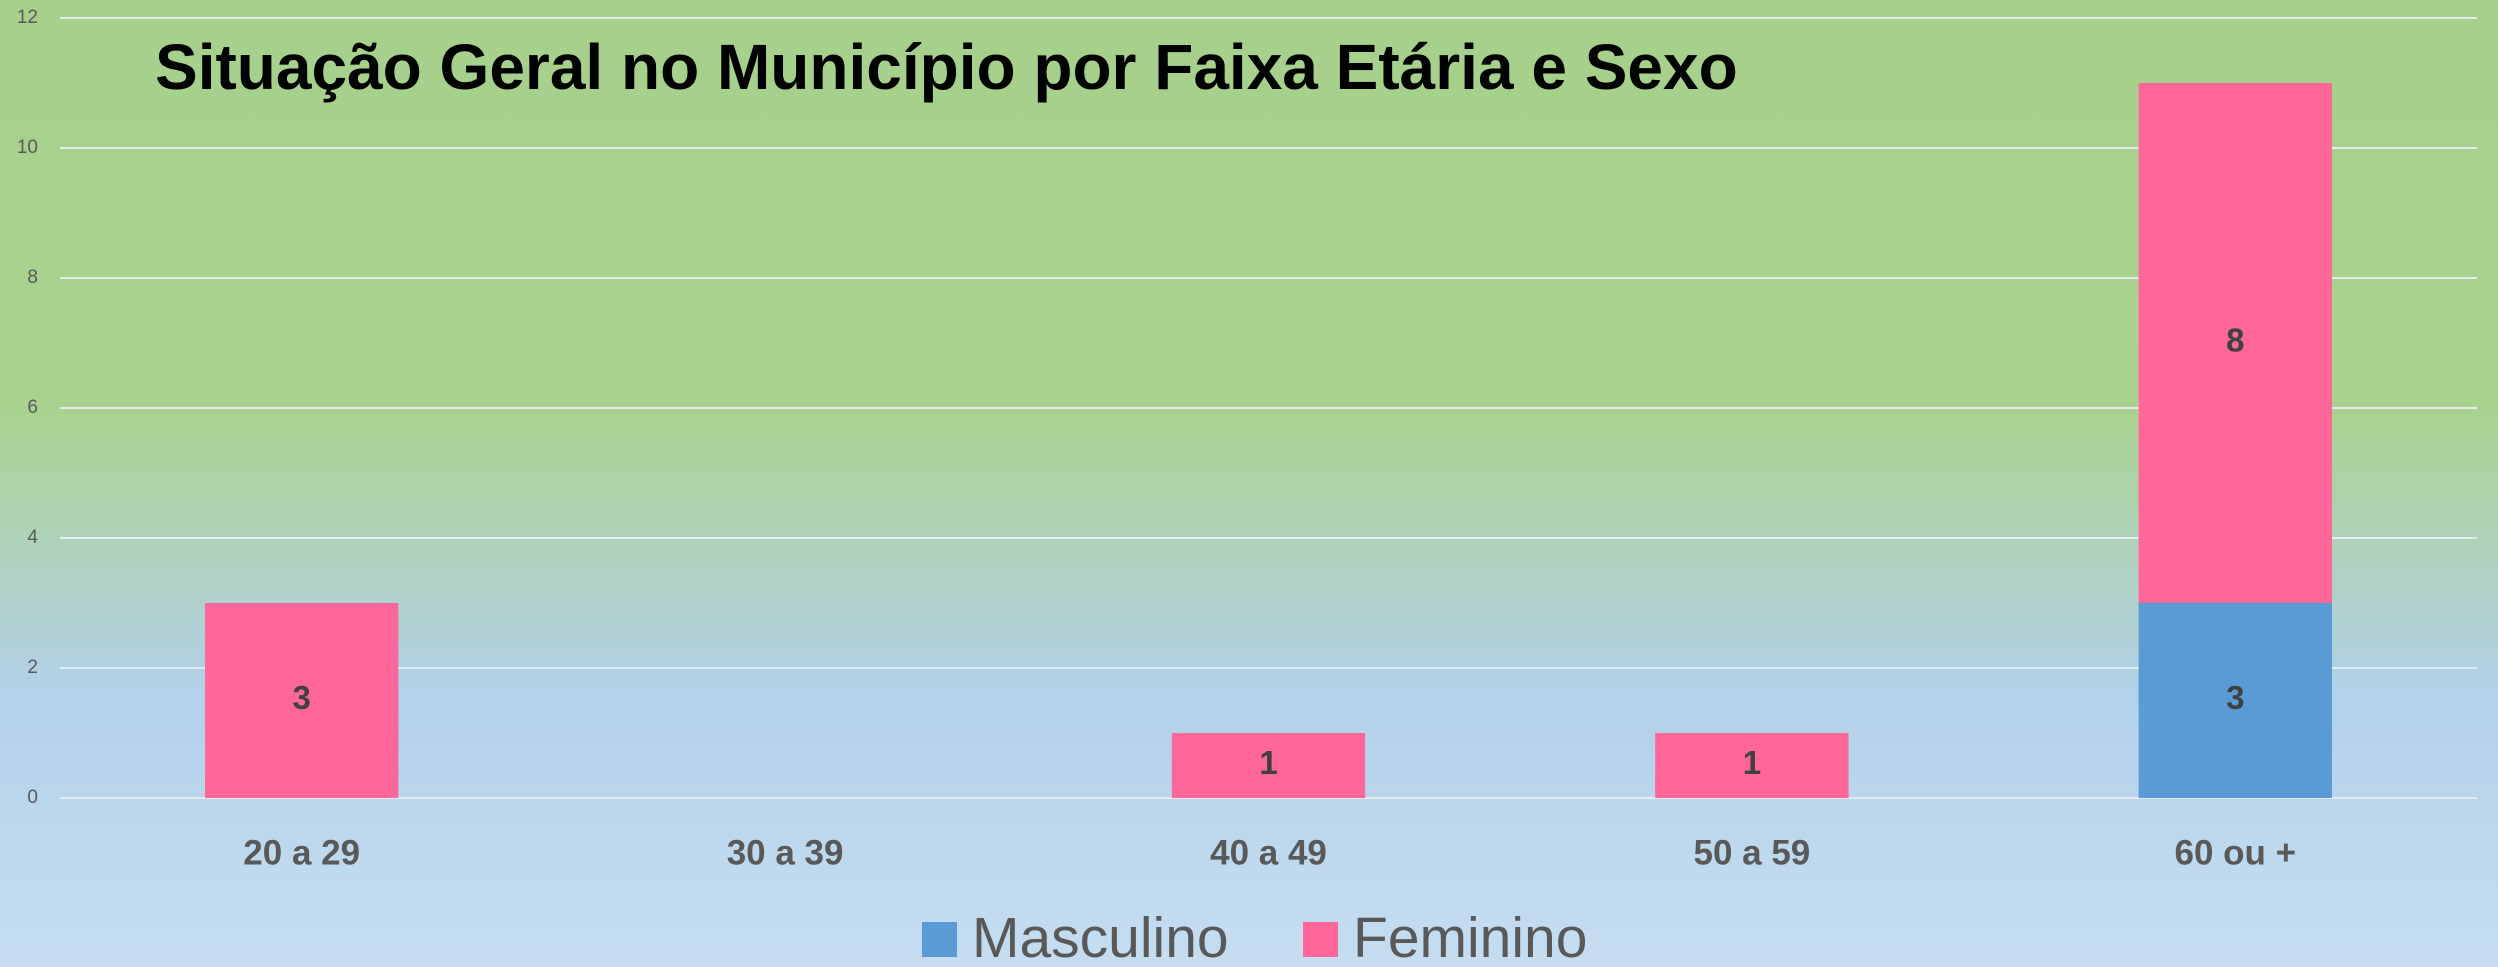  I want to click on y-tick-label: 10, so click(27, 147).